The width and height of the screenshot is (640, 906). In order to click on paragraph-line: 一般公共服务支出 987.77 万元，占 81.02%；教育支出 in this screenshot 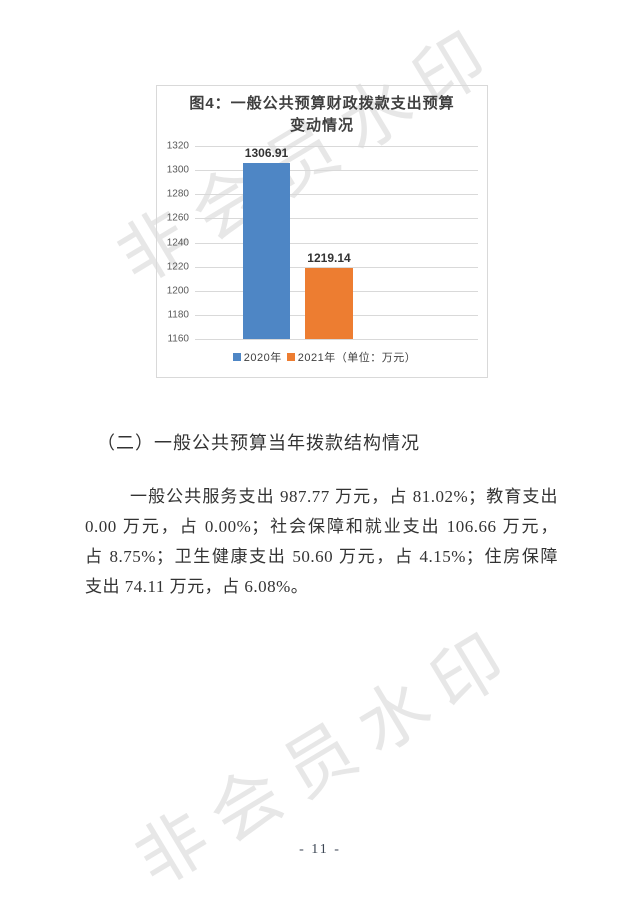, I will do `click(344, 496)`.